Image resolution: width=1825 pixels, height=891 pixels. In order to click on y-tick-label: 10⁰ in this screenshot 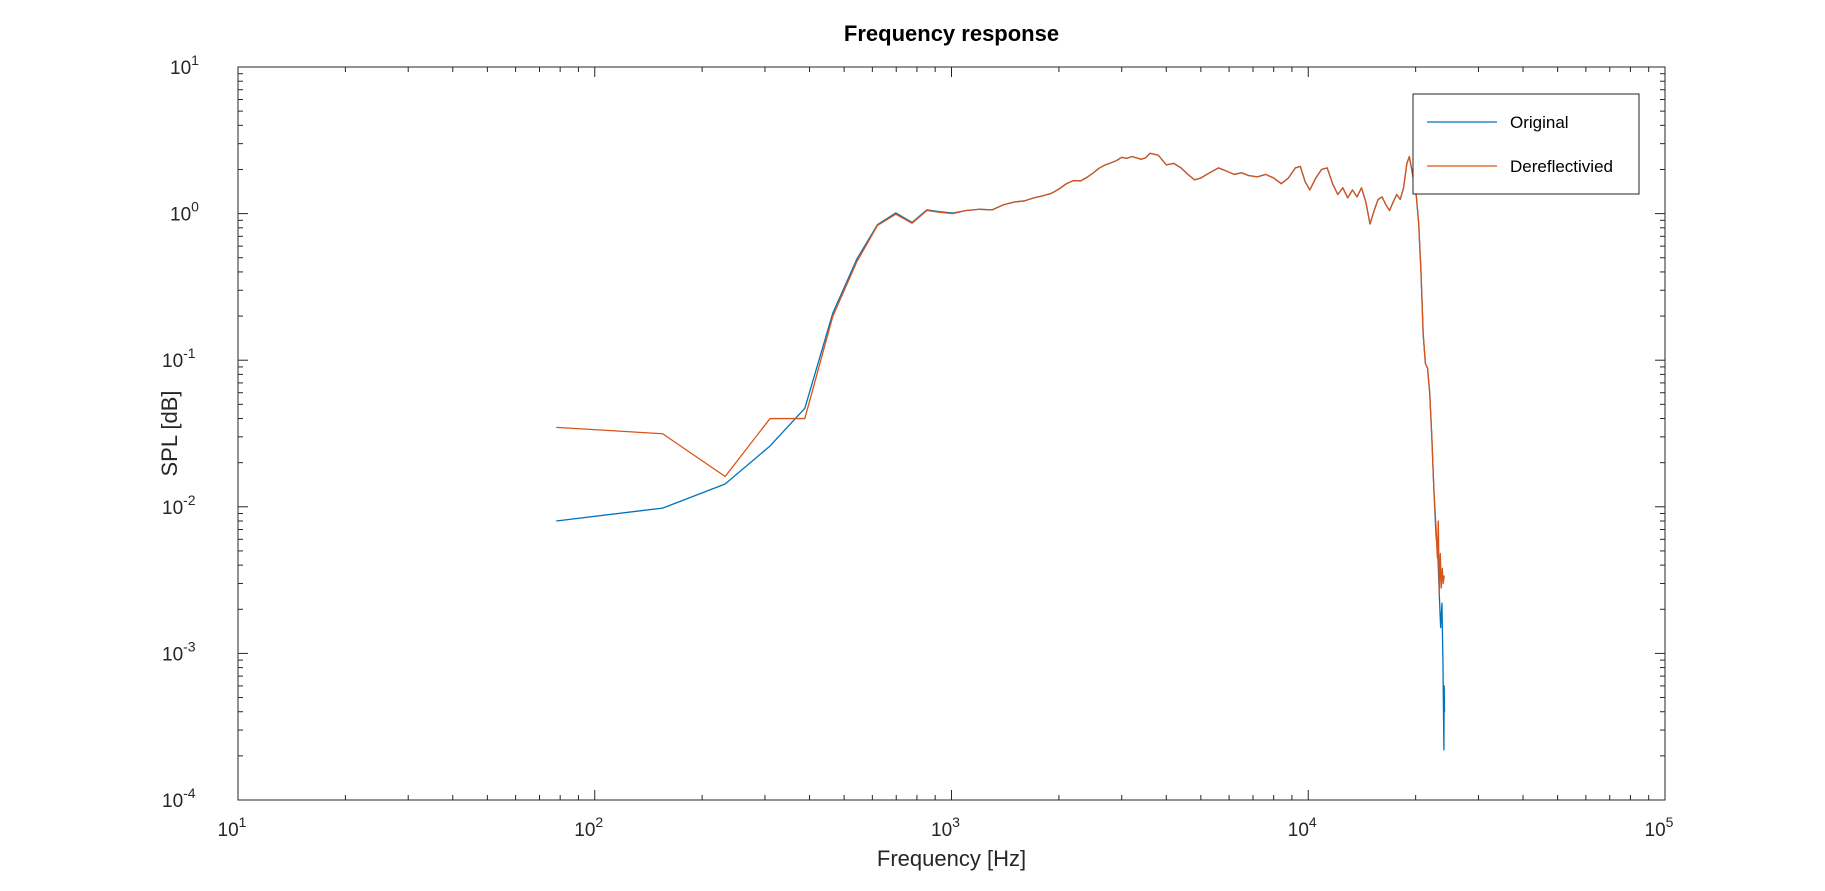, I will do `click(184, 212)`.